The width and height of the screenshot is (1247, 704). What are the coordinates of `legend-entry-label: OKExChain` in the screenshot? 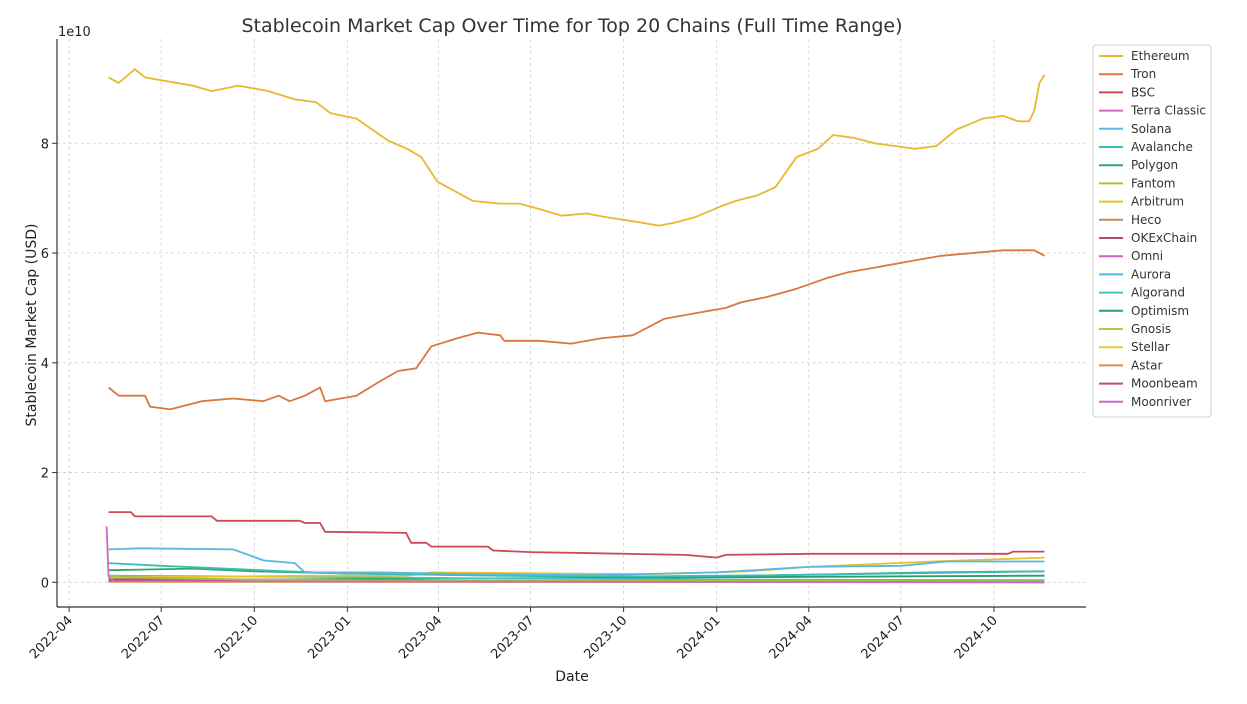 It's located at (1164, 238).